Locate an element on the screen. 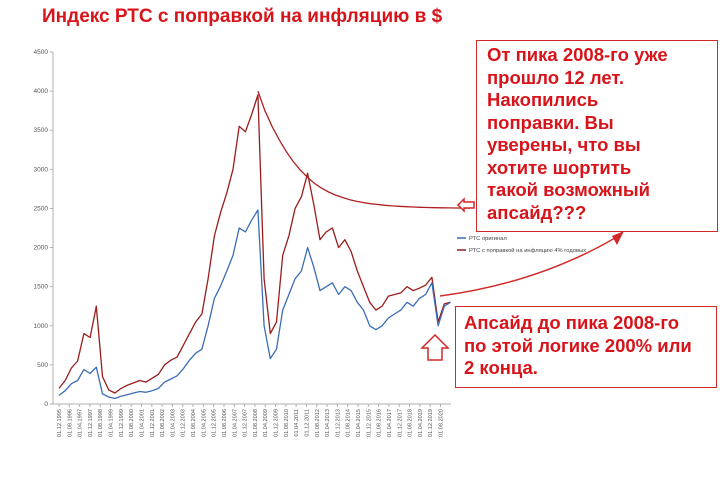 This screenshot has width=720, height=480. x-tick-label: 01.08.2002 is located at coordinates (163, 423).